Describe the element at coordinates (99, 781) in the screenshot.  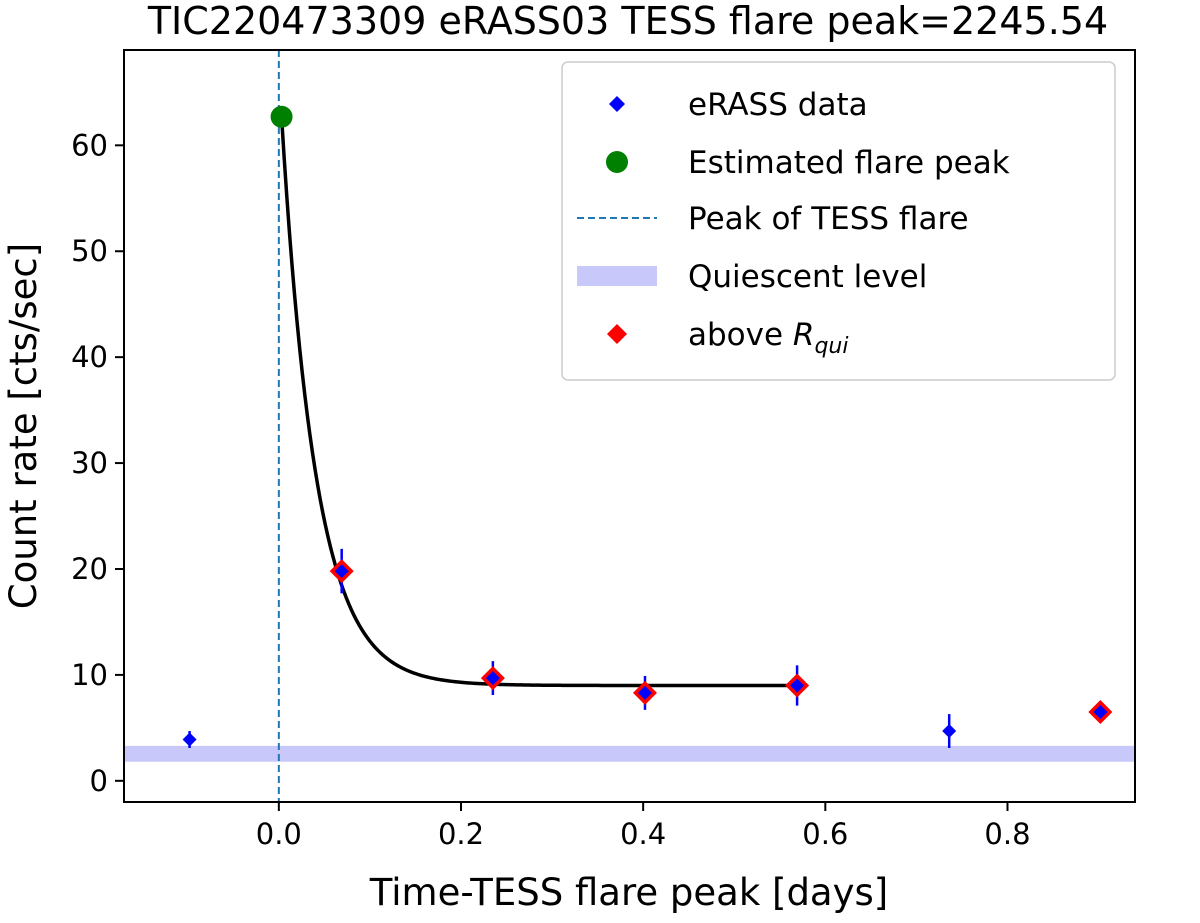
I see `y-tick-label: 0` at that location.